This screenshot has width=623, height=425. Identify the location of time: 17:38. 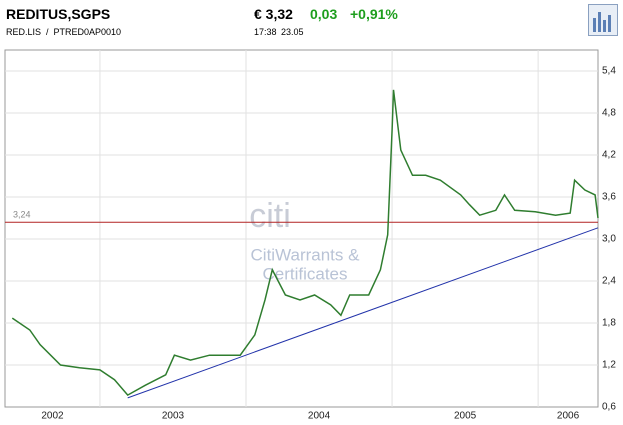
(265, 32).